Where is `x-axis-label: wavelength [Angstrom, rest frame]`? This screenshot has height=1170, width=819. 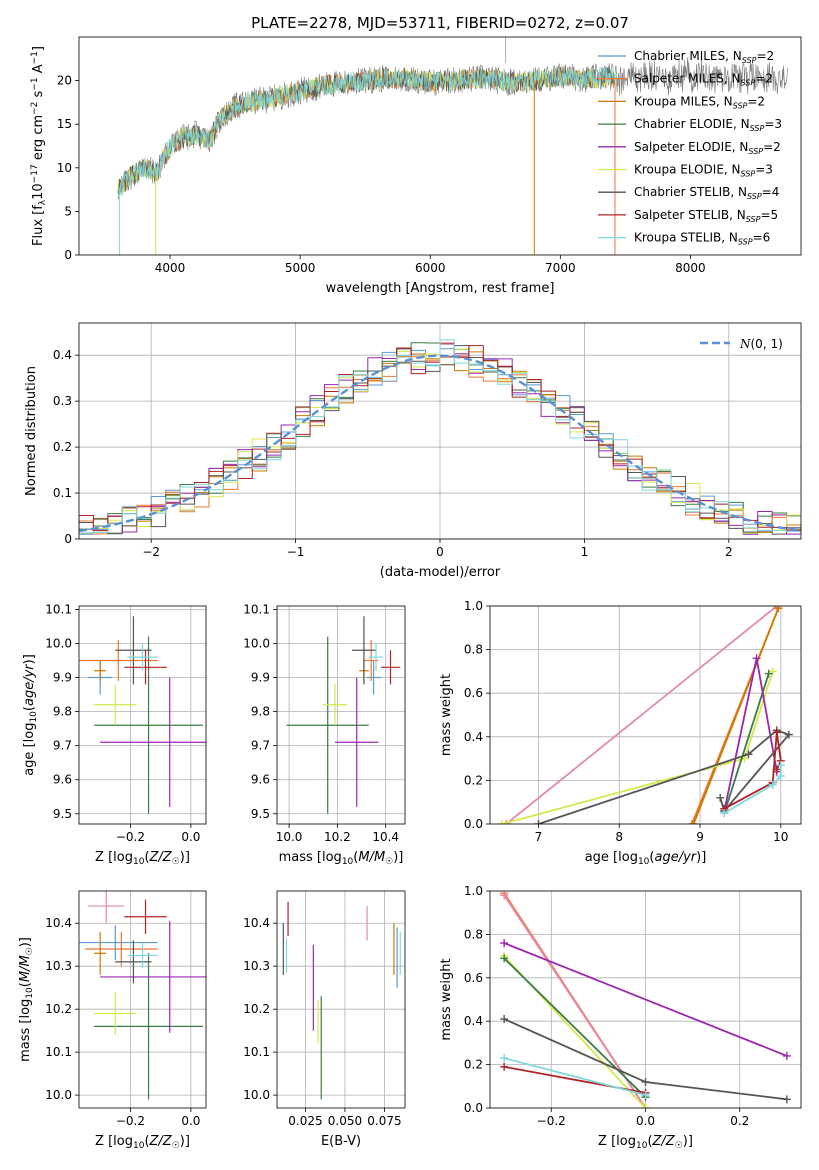
x-axis-label: wavelength [Angstrom, rest frame] is located at coordinates (440, 288).